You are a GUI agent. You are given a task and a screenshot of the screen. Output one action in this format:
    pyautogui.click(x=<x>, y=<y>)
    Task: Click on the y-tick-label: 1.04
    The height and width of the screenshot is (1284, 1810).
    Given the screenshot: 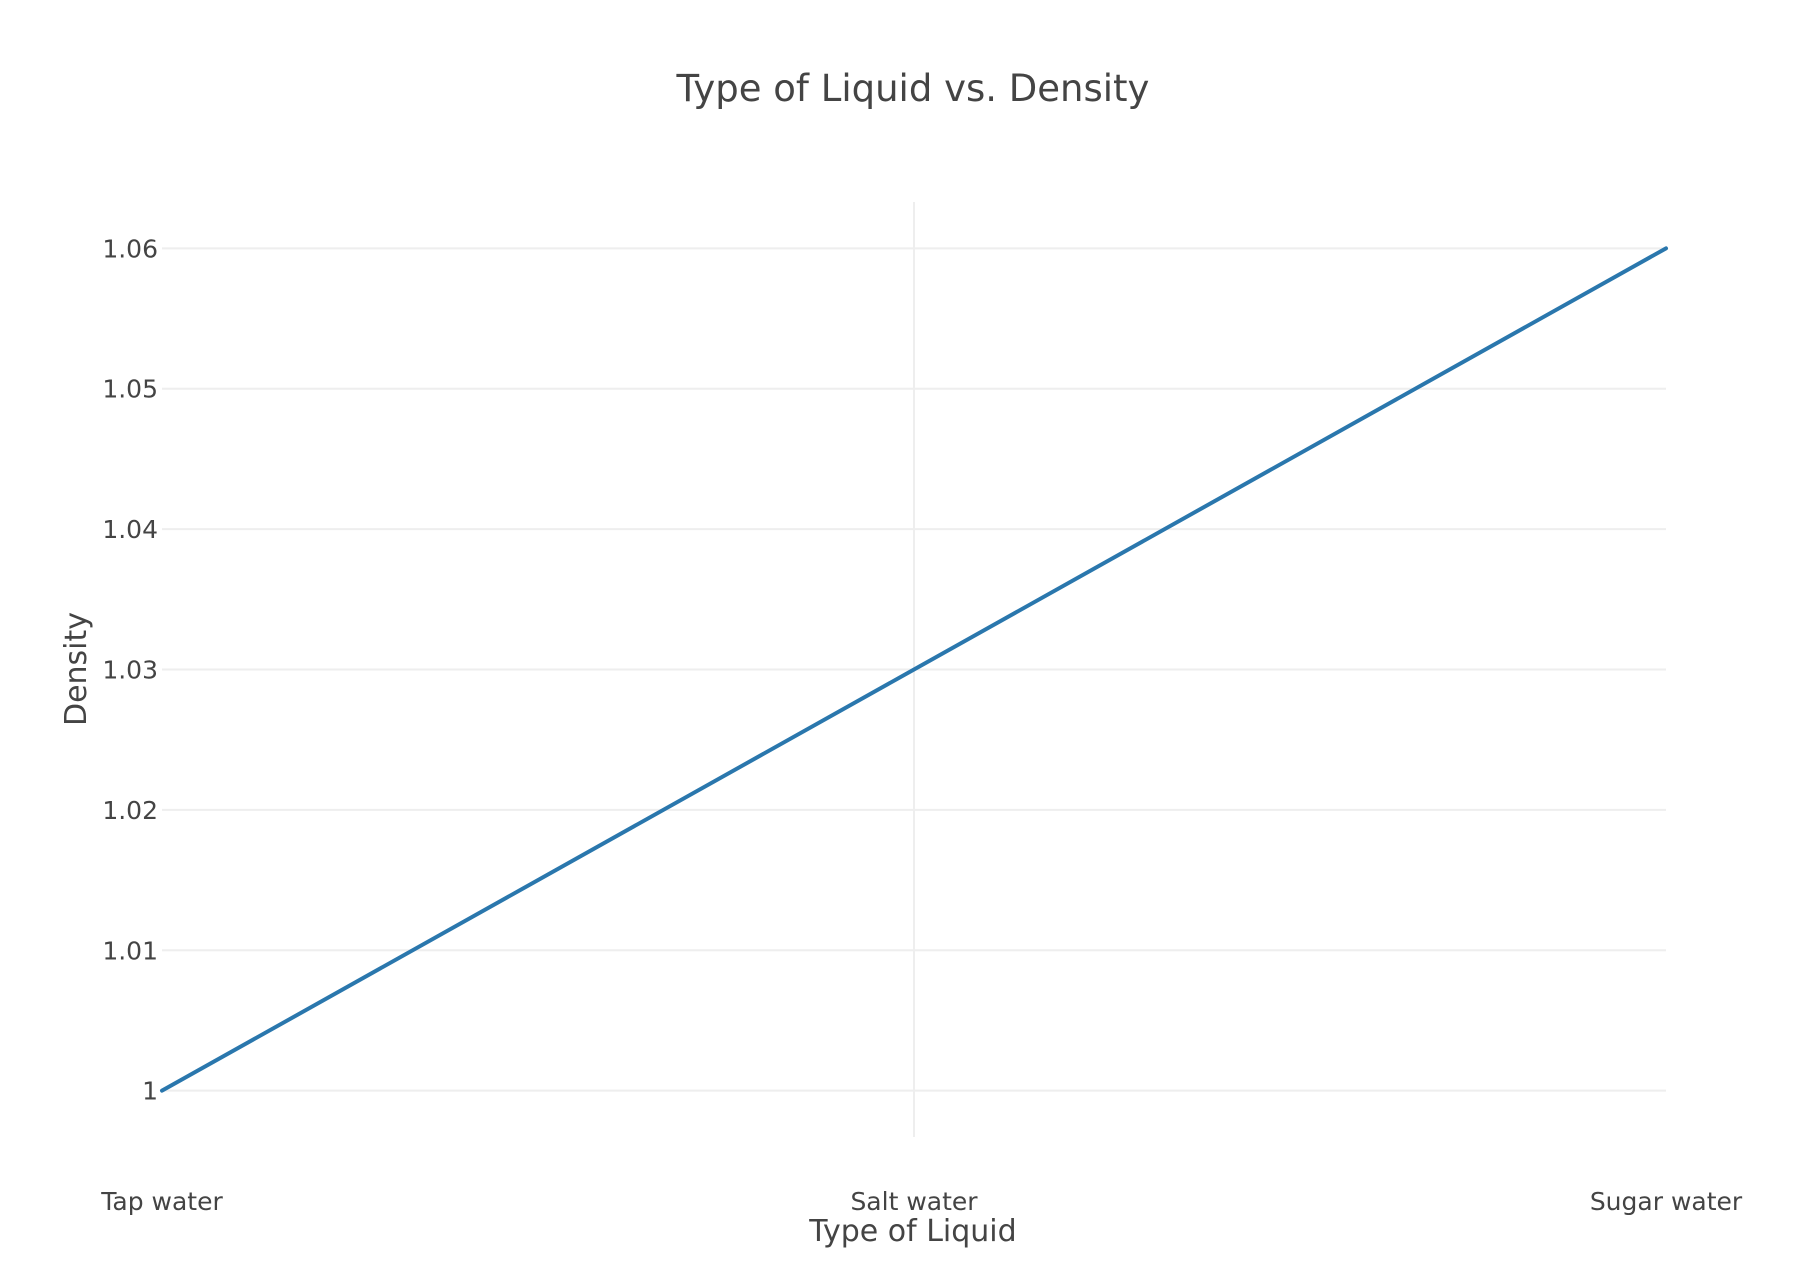 What is the action you would take?
    pyautogui.click(x=130, y=529)
    